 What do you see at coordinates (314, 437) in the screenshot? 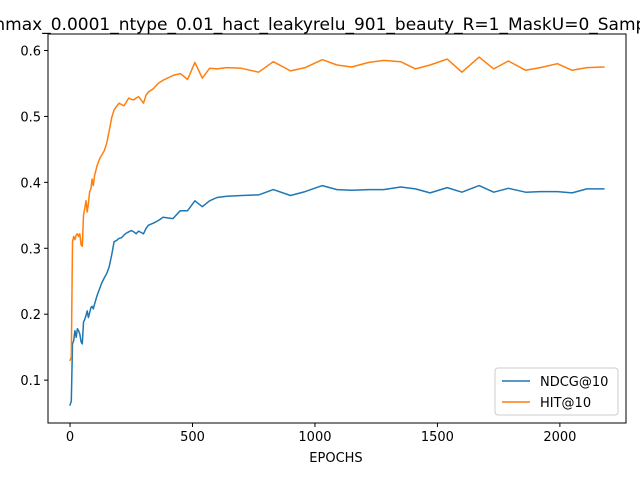
I see `x-tick-label: 1000` at bounding box center [314, 437].